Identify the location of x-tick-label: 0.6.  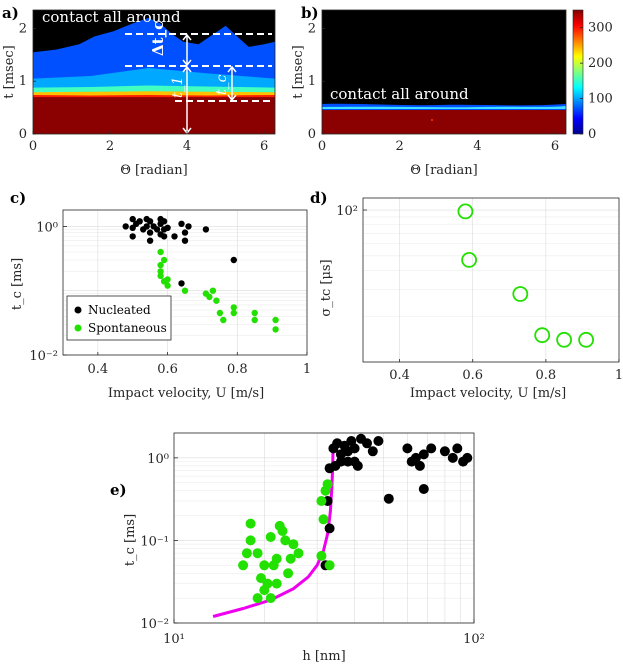
(472, 375).